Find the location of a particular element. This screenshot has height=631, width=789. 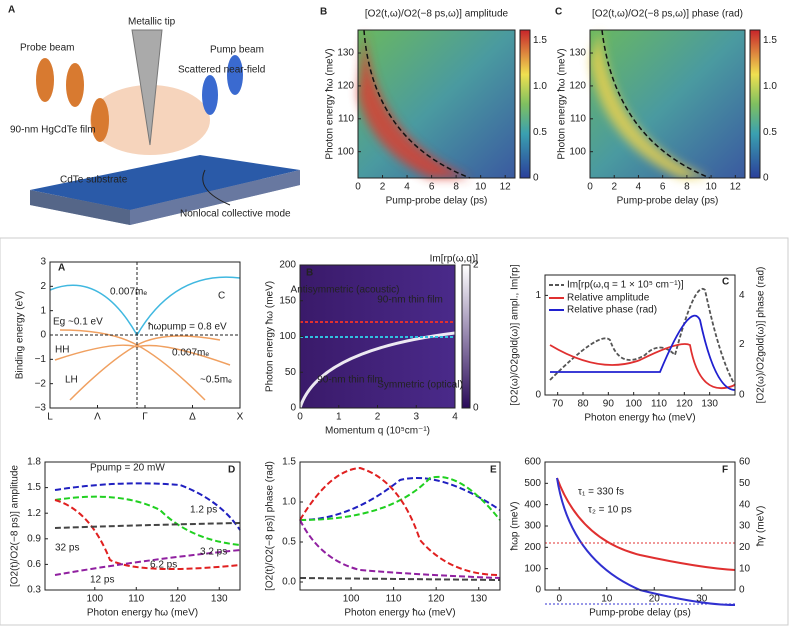

annotation: Antisymmetric (acoustic) is located at coordinates (345, 290).